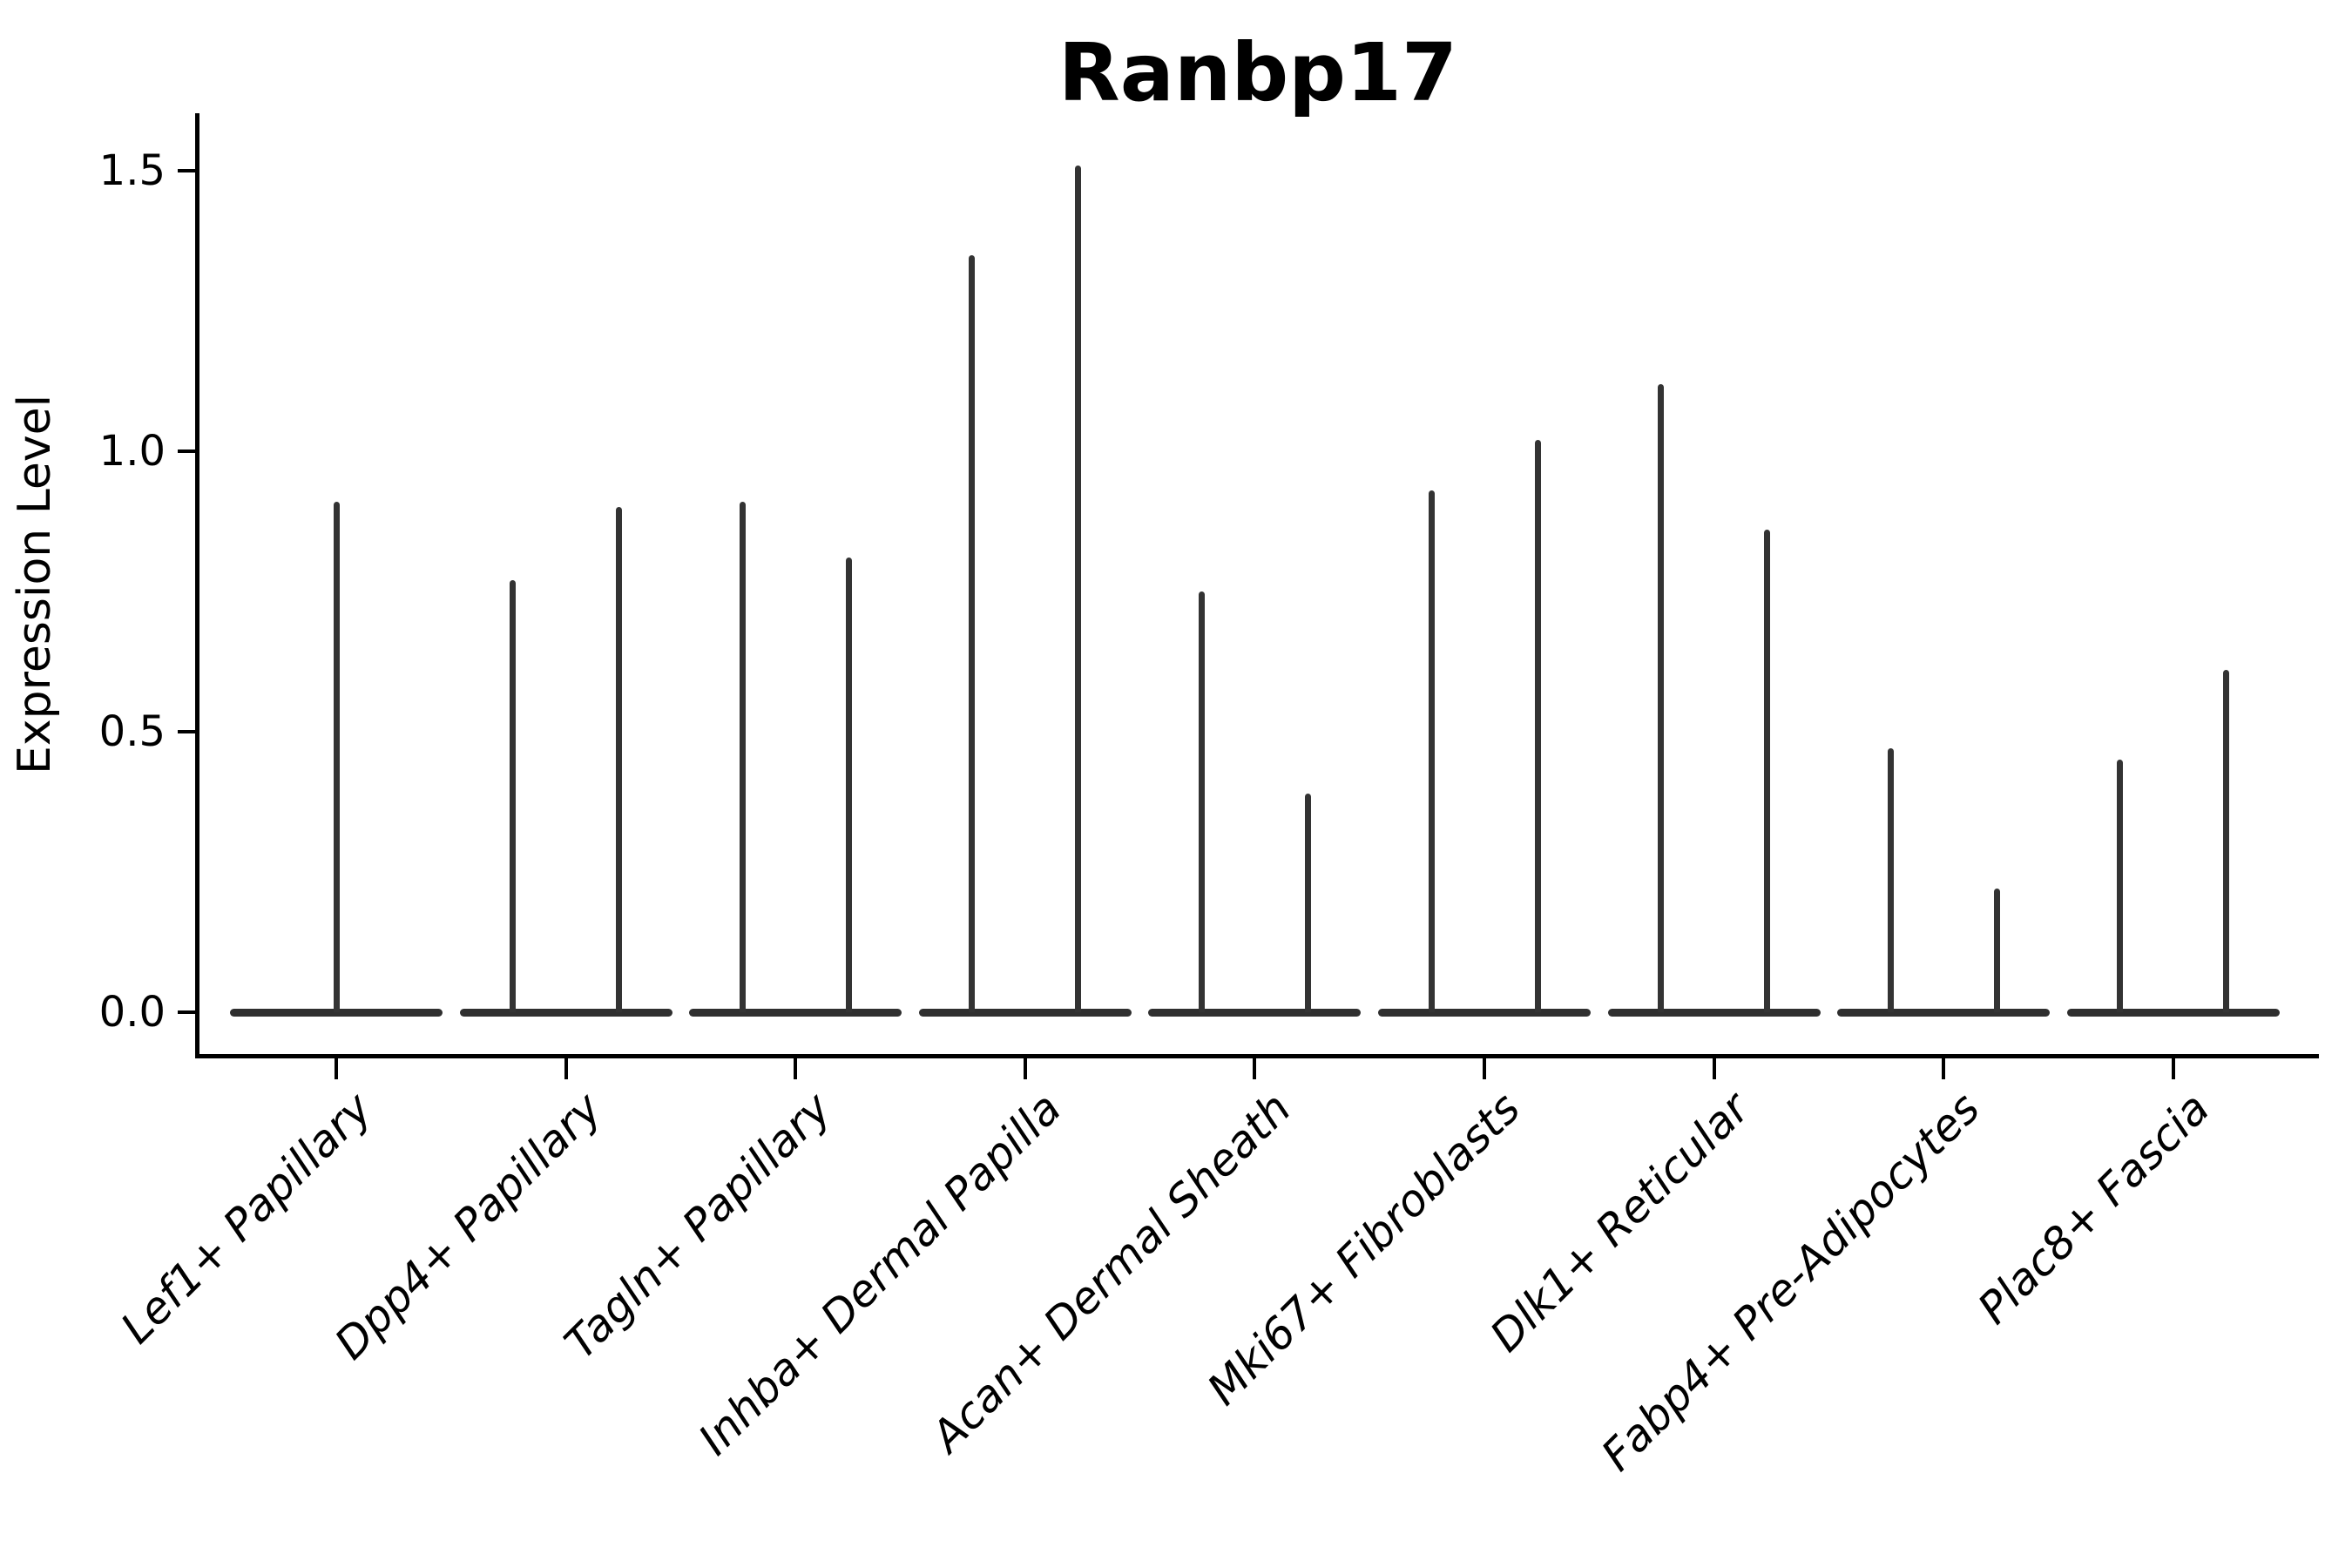 The height and width of the screenshot is (1568, 2352). I want to click on y-tick-label: 1.5, so click(132, 170).